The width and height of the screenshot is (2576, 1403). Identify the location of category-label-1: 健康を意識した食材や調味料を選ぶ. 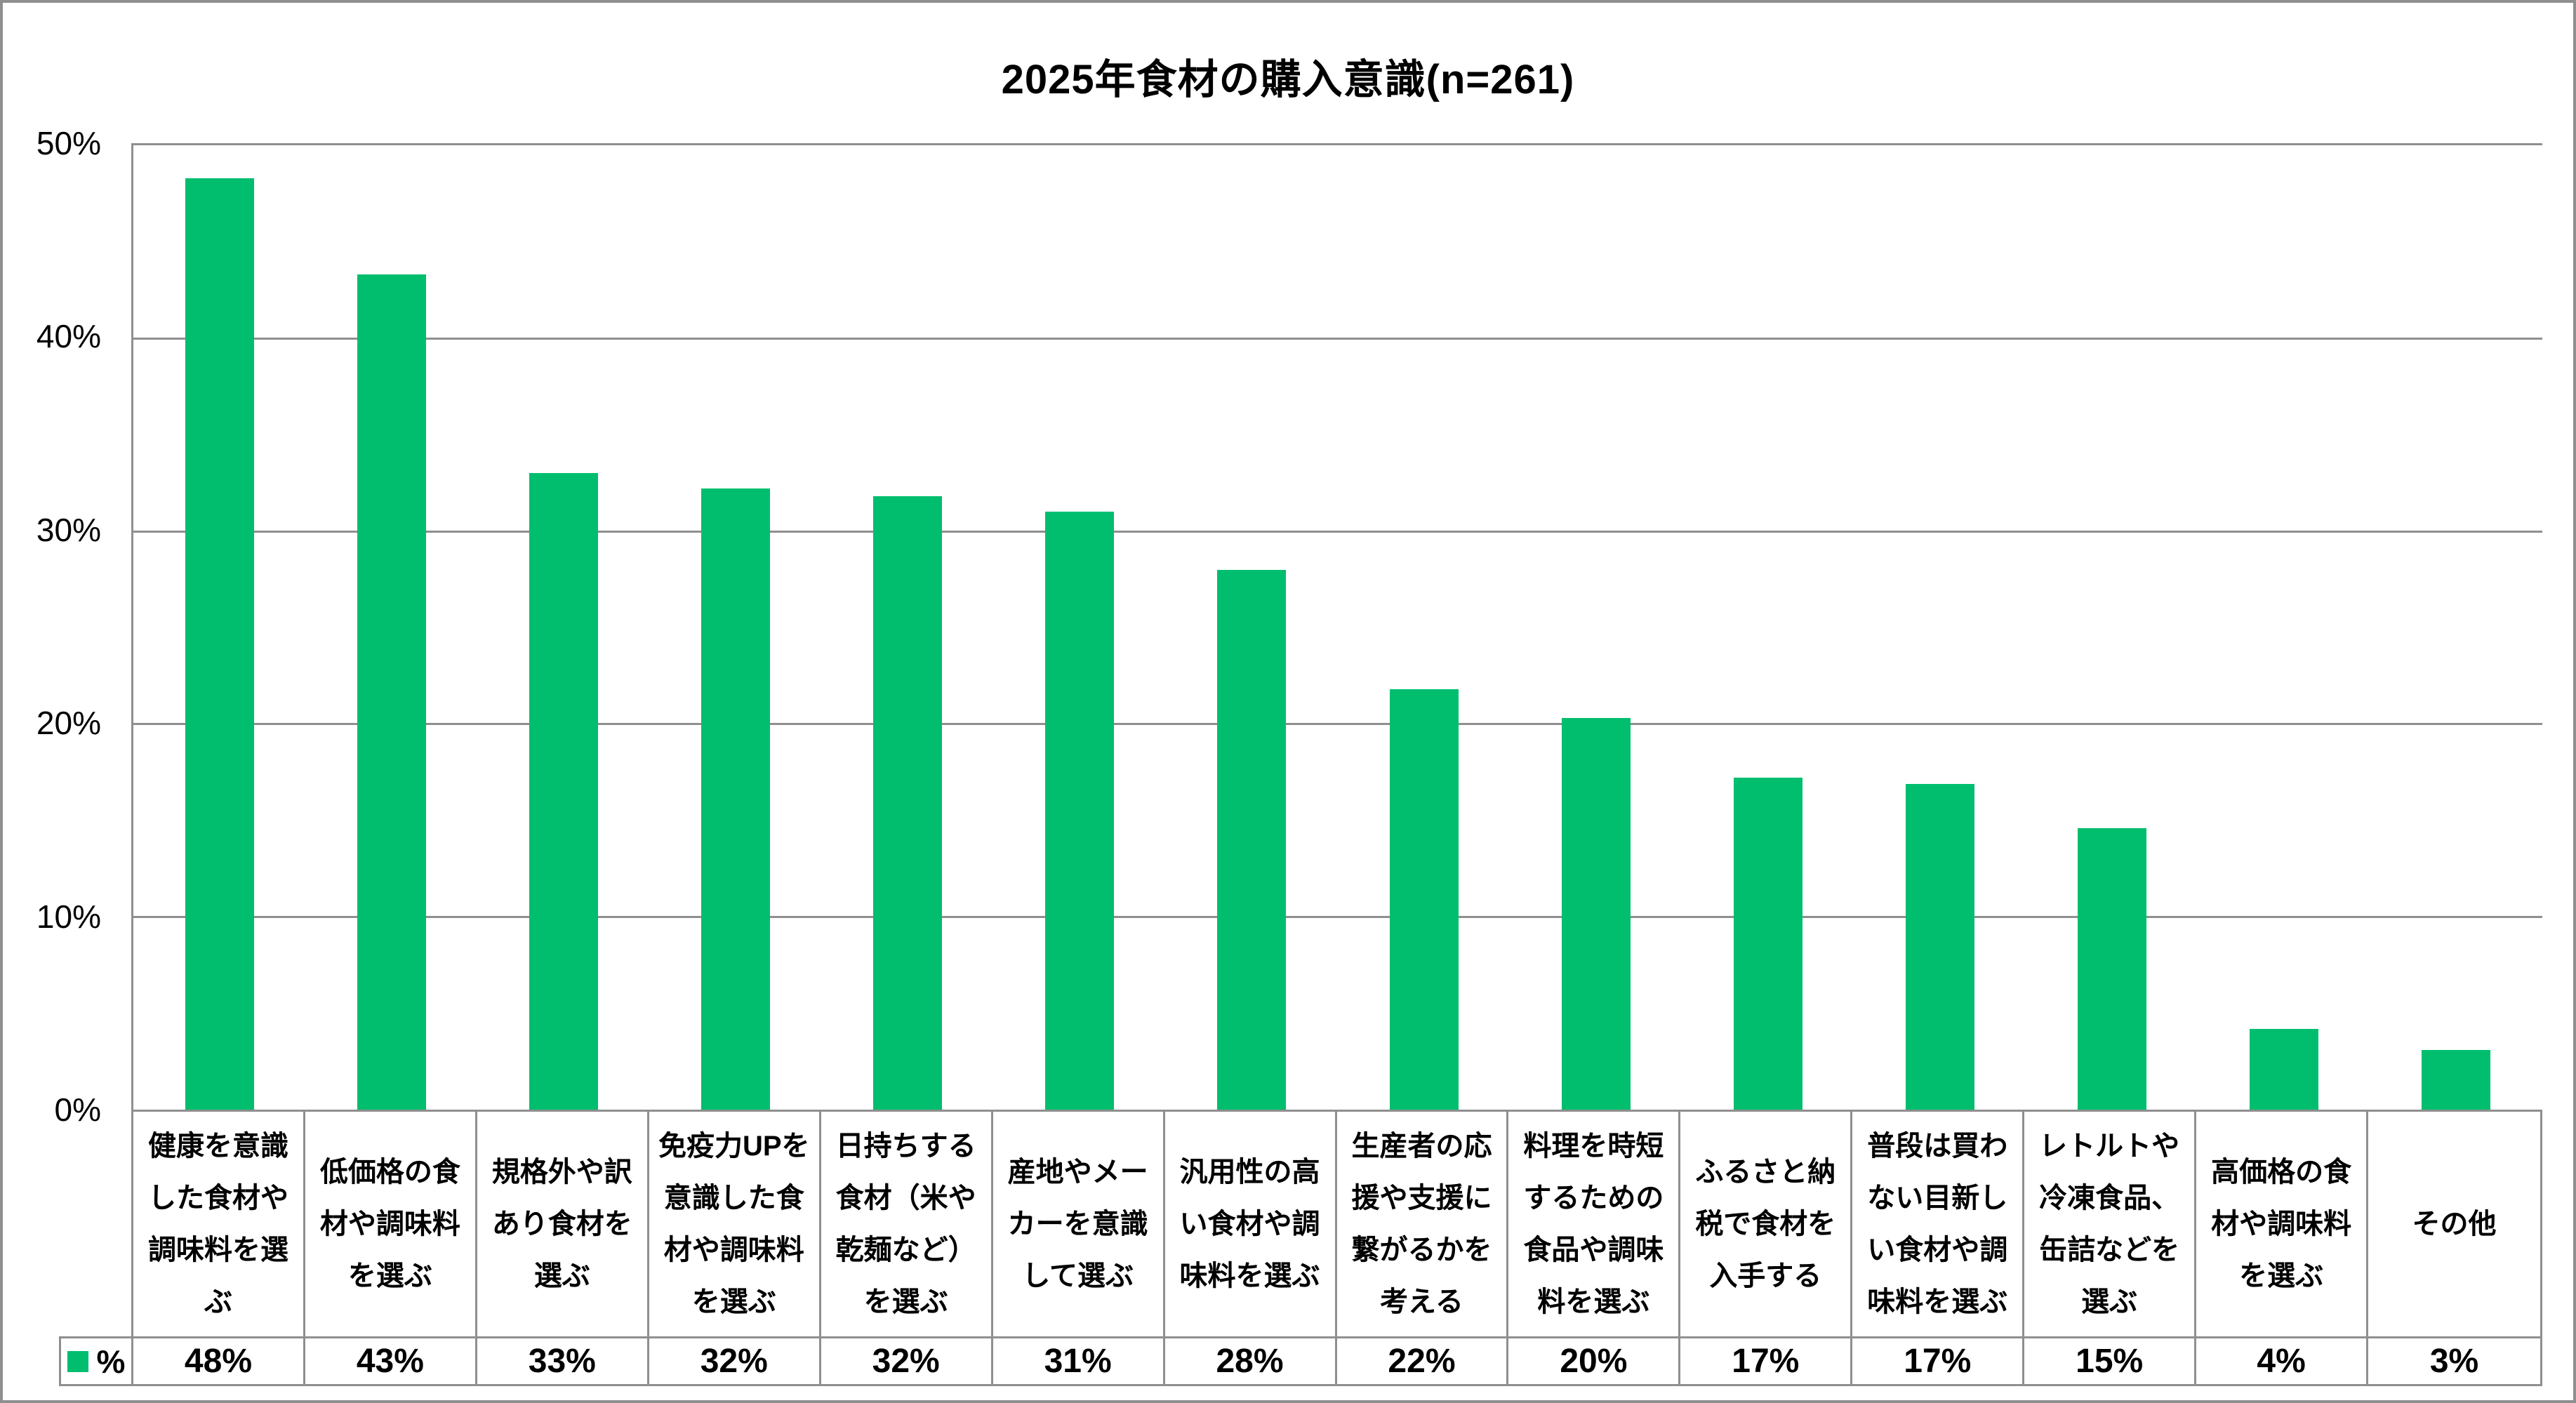
(219, 1224).